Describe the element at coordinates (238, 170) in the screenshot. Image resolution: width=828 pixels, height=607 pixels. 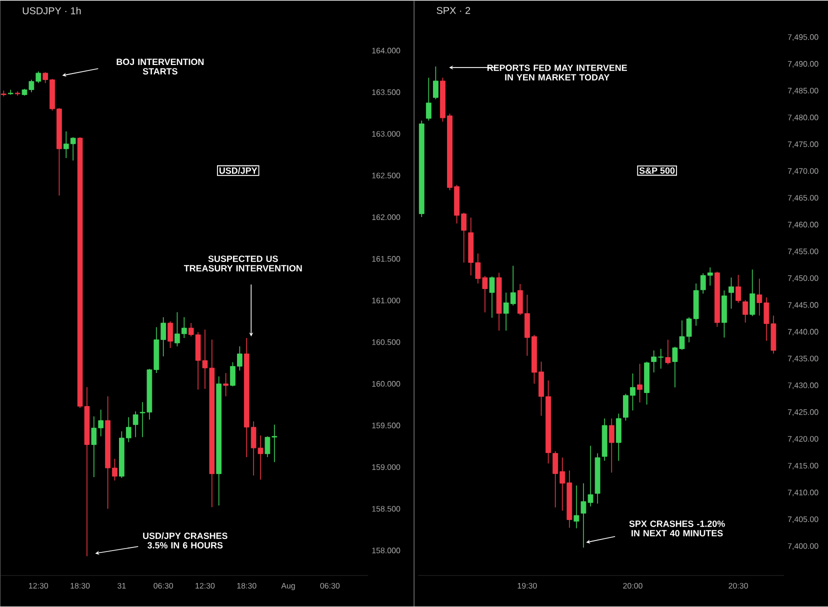
I see `annotation: USD/JPY` at that location.